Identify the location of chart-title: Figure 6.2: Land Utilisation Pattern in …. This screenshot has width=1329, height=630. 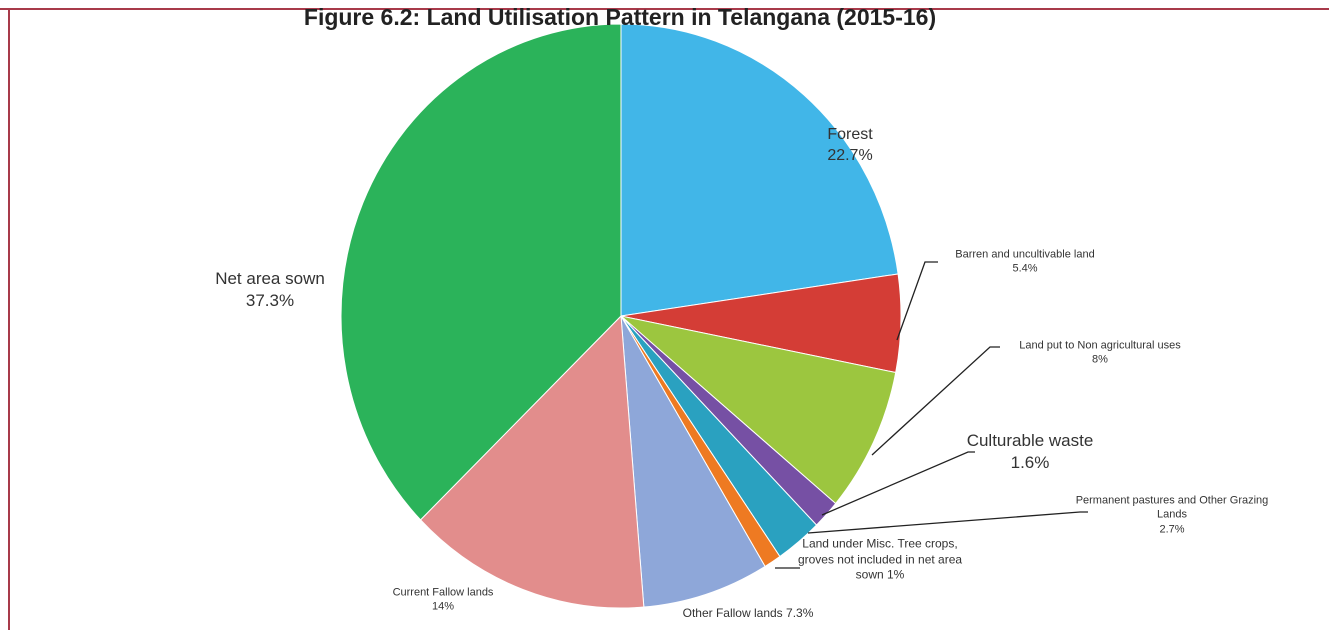
(620, 17).